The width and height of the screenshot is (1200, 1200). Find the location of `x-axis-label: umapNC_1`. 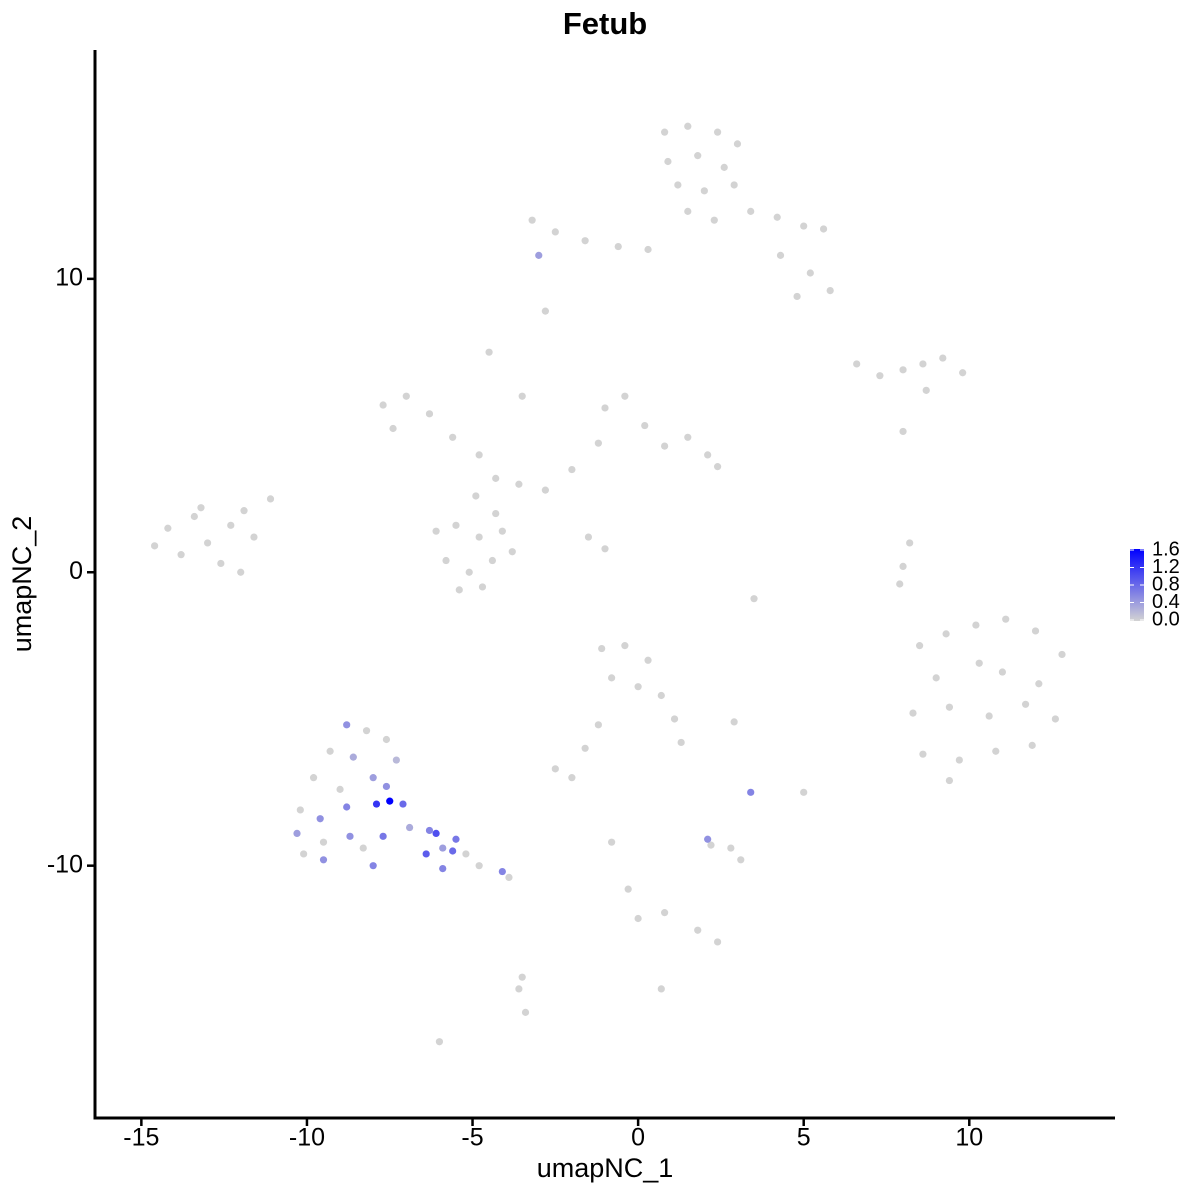

x-axis-label: umapNC_1 is located at coordinates (605, 1168).